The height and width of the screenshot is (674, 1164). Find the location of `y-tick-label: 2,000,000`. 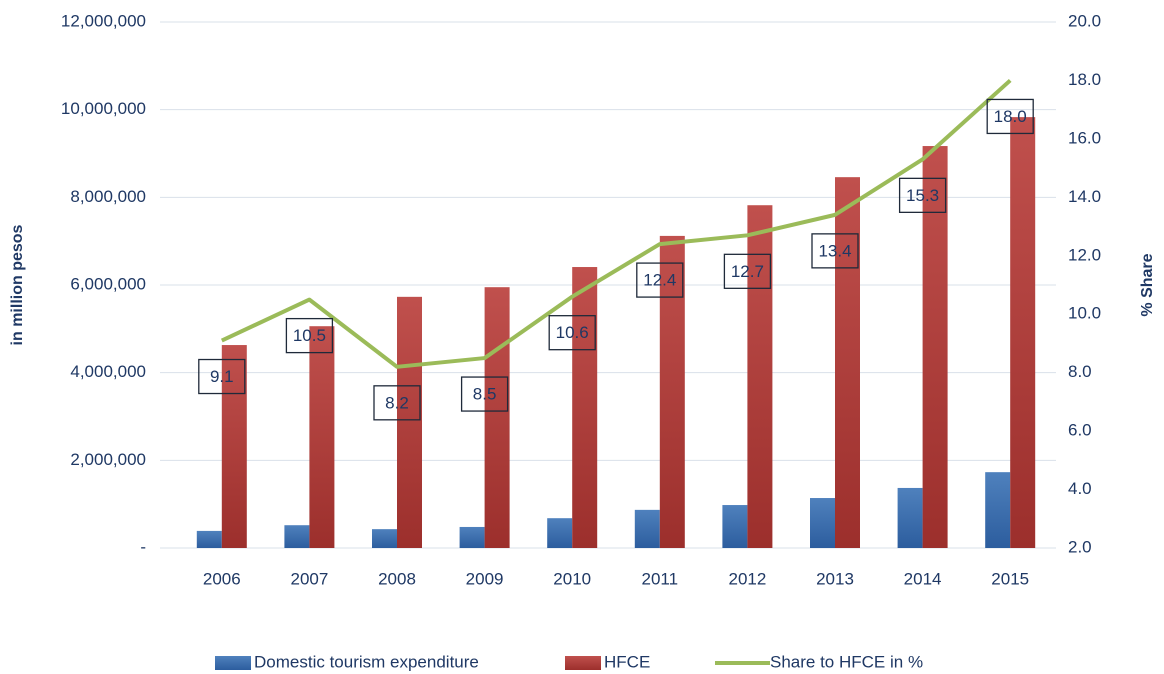

y-tick-label: 2,000,000 is located at coordinates (108, 459).